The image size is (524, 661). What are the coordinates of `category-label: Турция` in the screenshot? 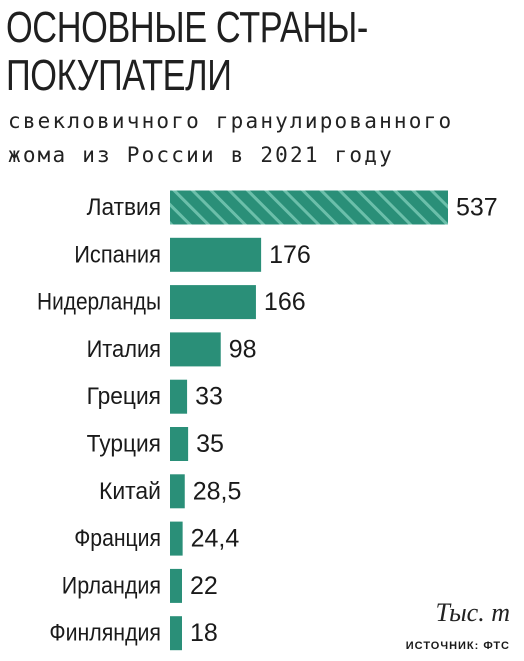 It's located at (124, 444).